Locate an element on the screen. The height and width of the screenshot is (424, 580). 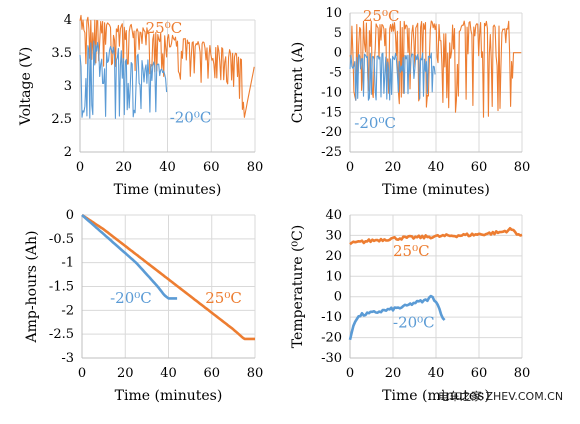
y-tick-label: -25 is located at coordinates (331, 152).